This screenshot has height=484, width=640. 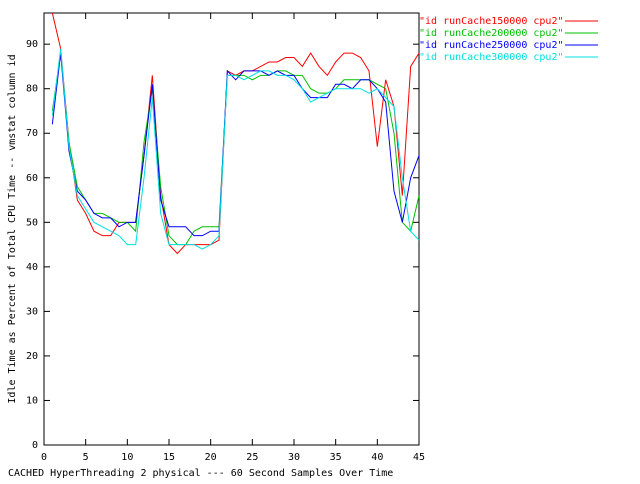 I want to click on y-tick-label: 10, so click(x=32, y=400).